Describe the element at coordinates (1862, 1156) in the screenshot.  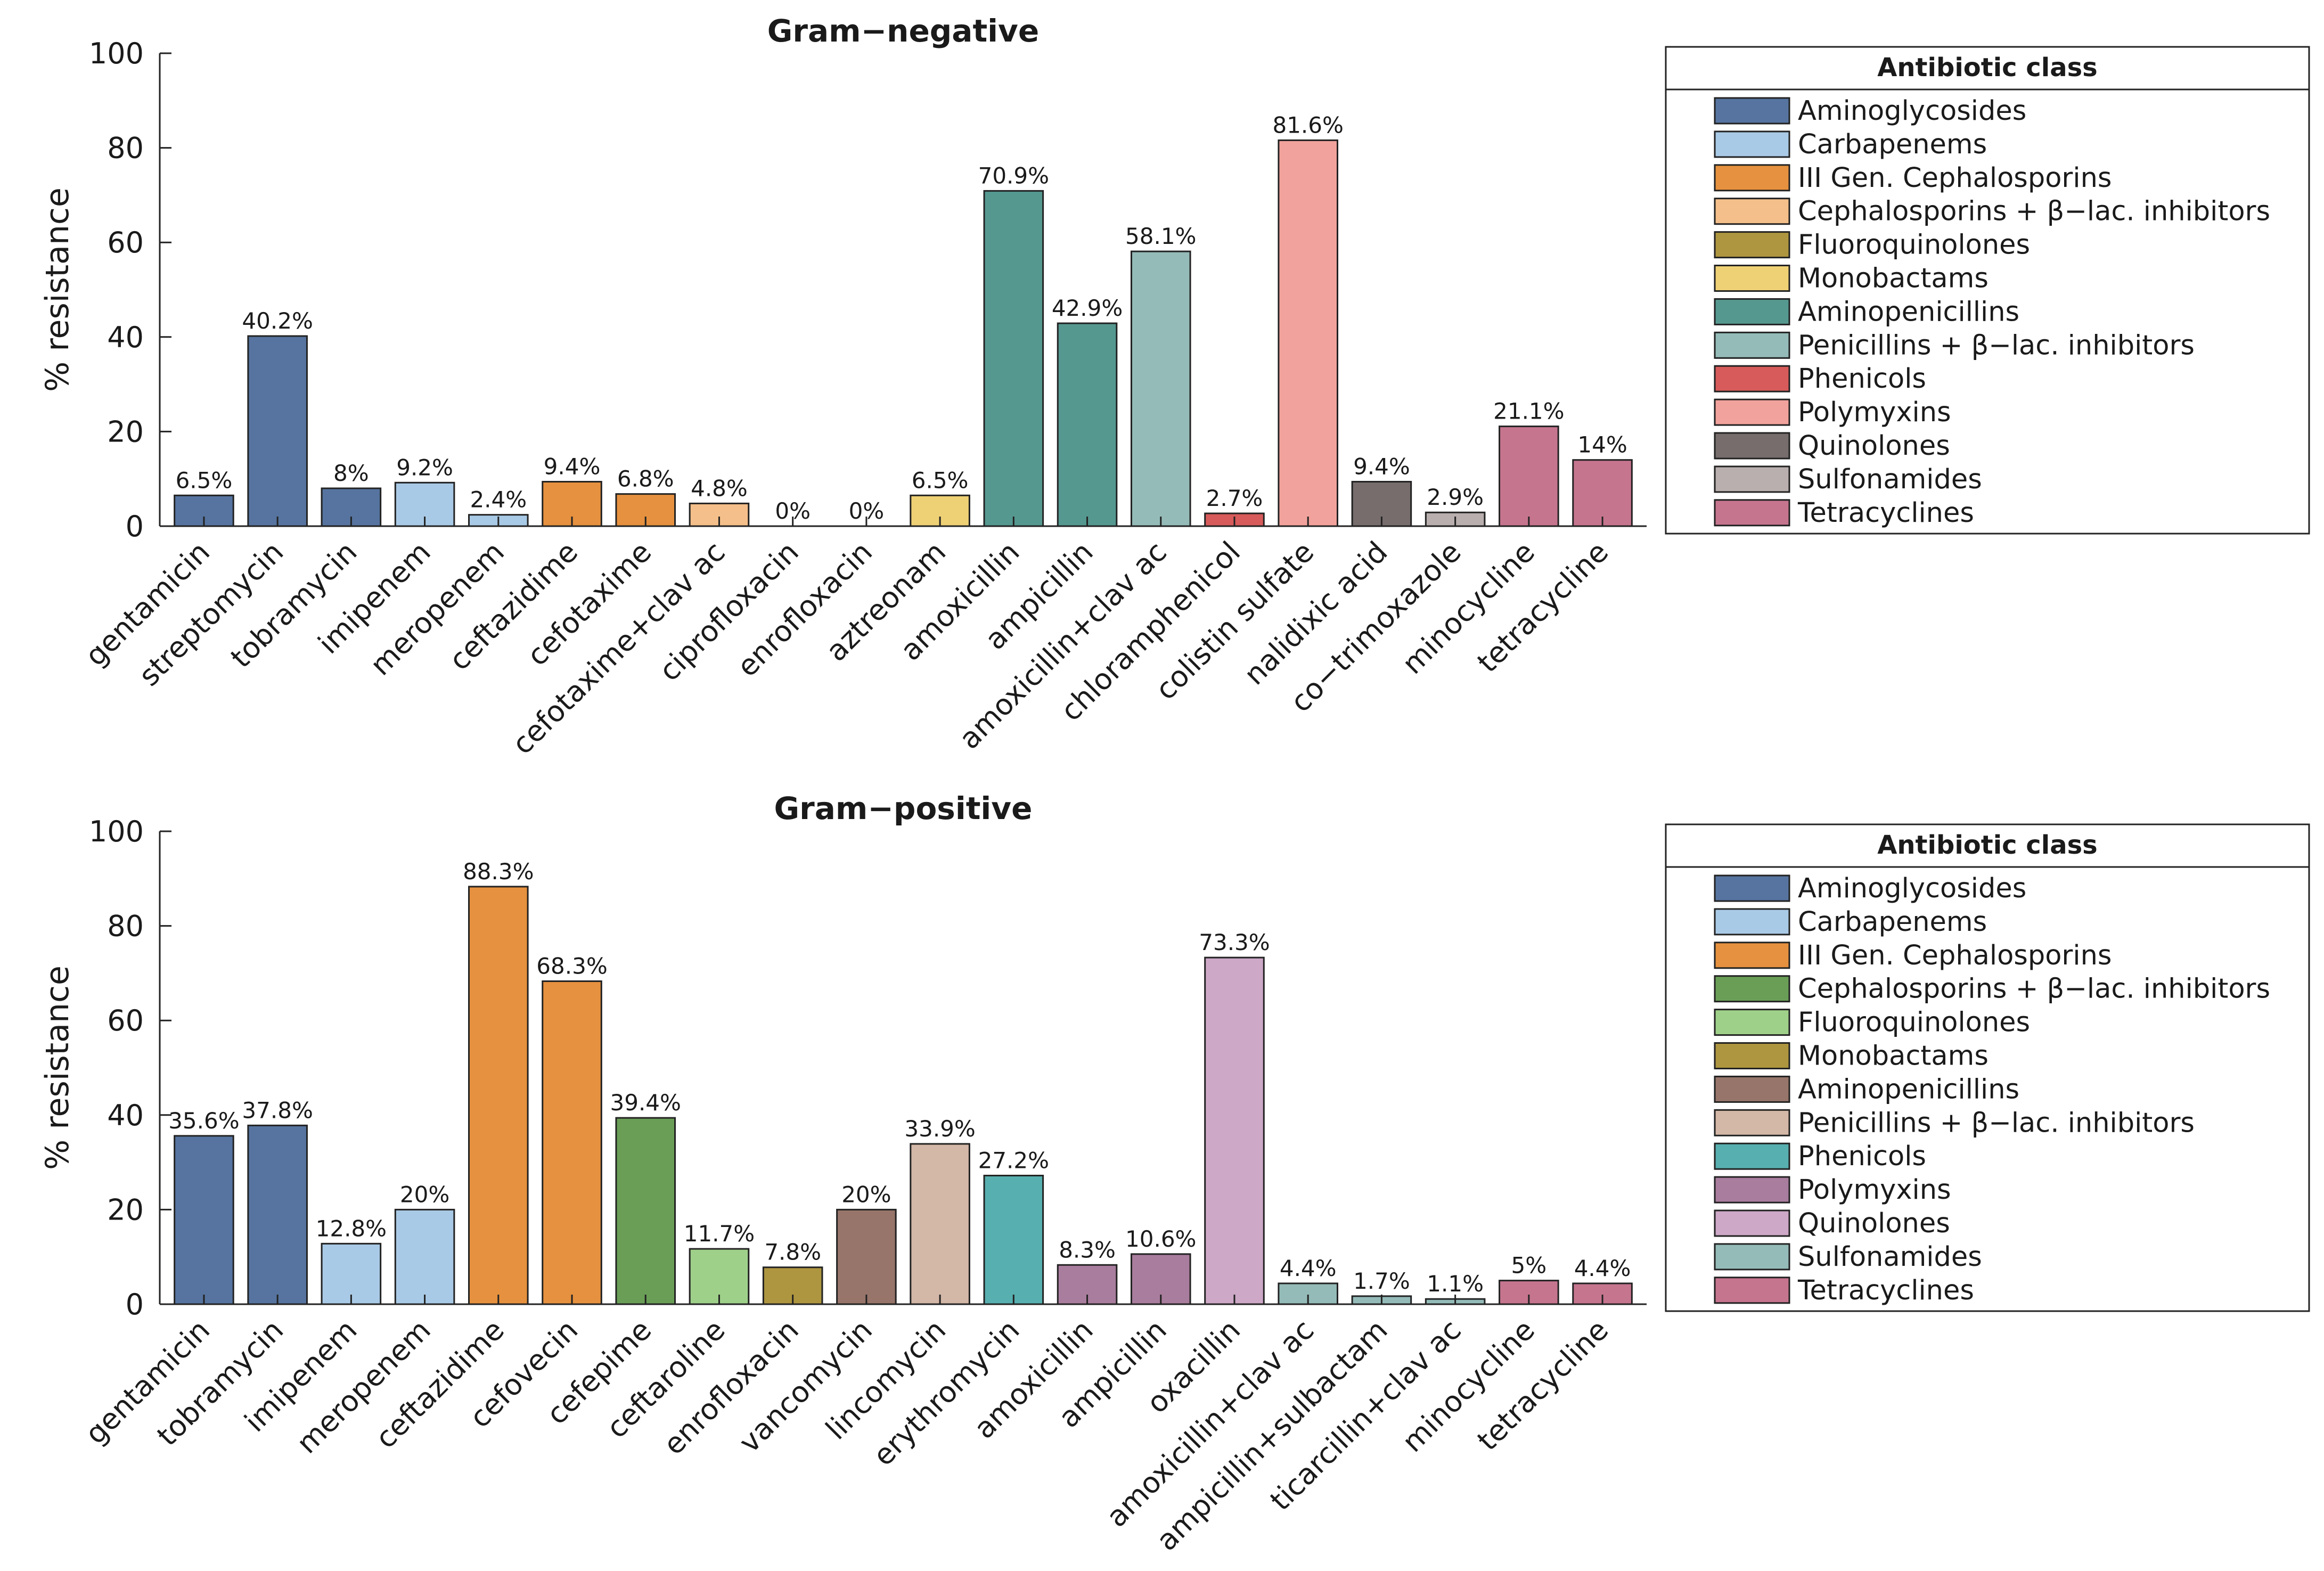
I see `legend-label-8: Phenicols` at that location.